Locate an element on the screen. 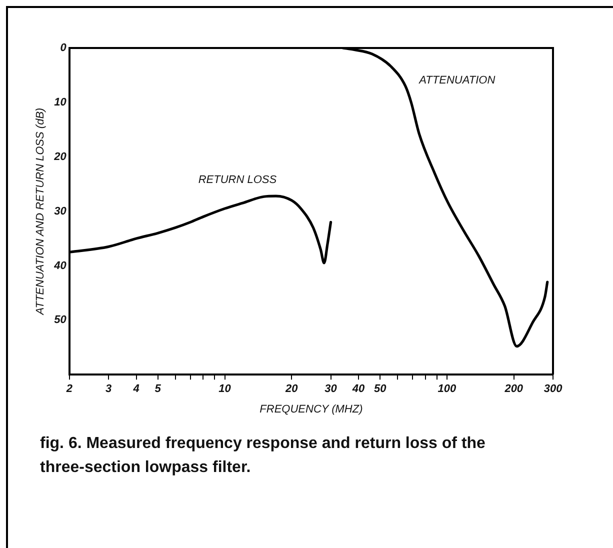  x-tick-label: 50 is located at coordinates (381, 389).